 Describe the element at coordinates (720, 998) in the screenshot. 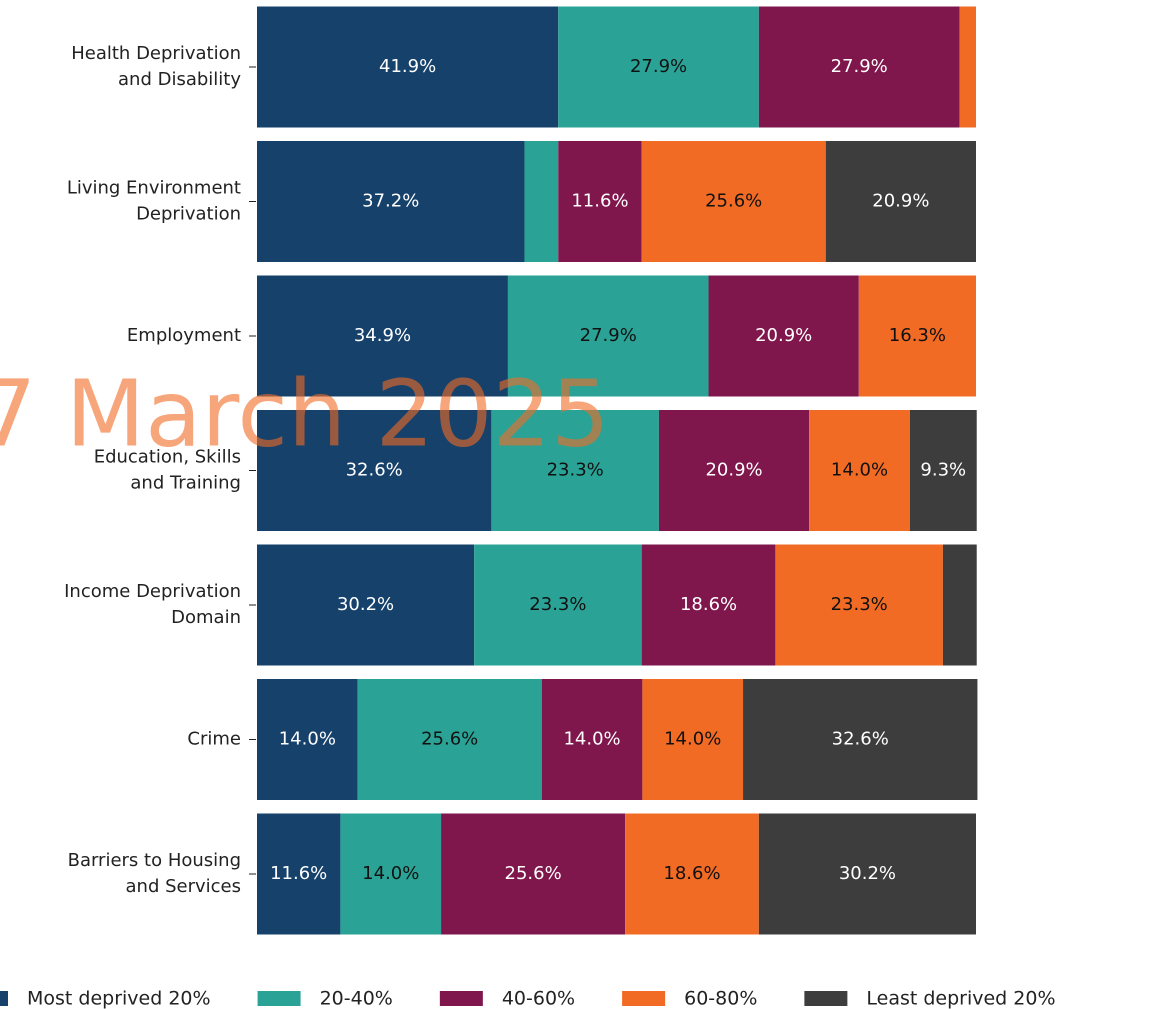

I see `legend-label: 60-80%` at that location.